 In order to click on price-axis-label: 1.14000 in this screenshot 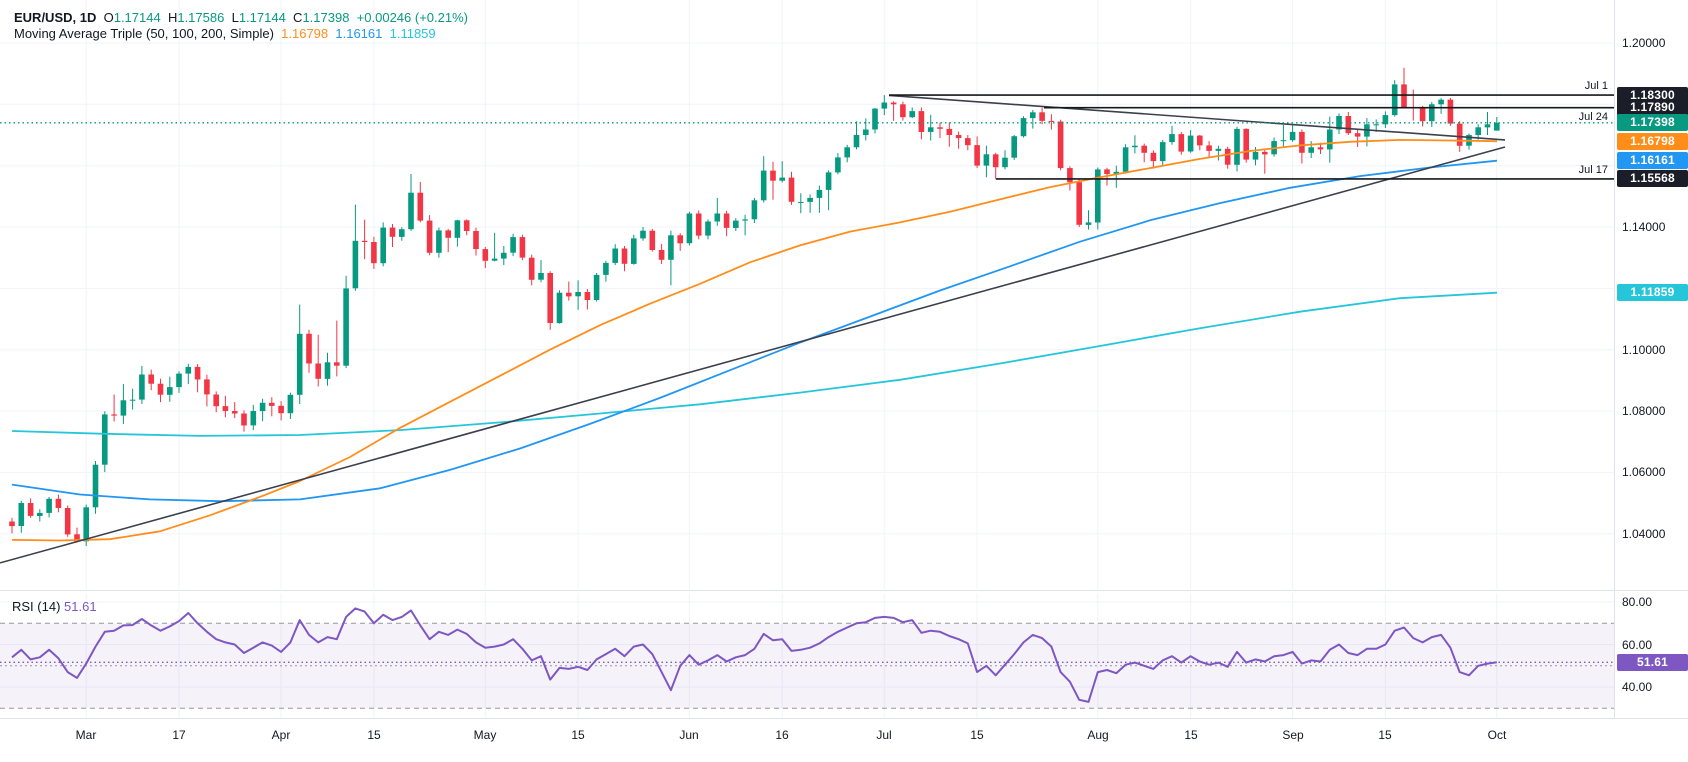, I will do `click(1644, 227)`.